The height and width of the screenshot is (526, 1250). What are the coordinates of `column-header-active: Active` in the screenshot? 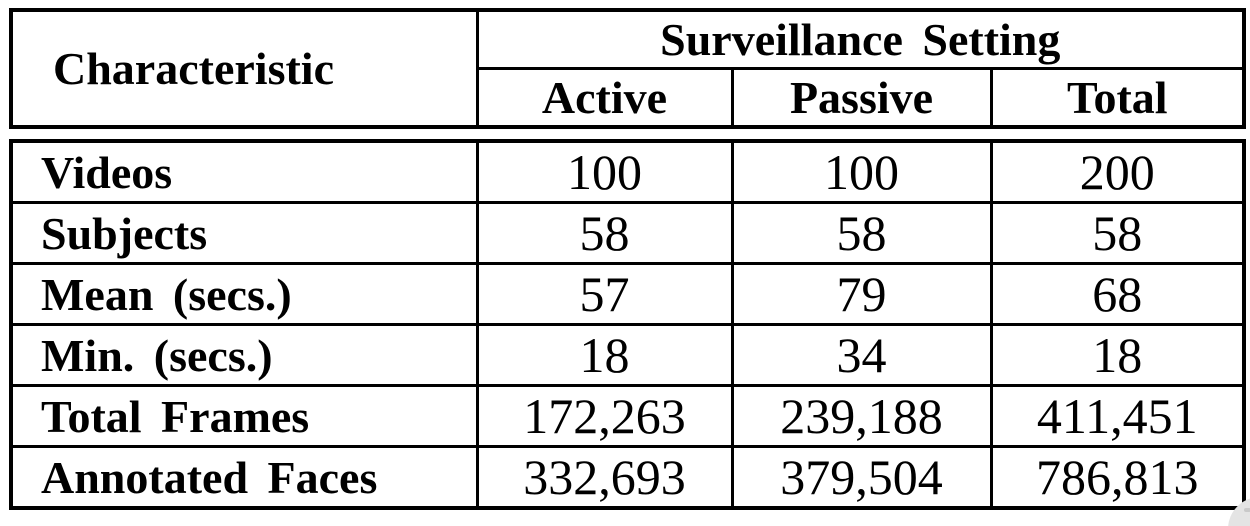 It's located at (604, 98).